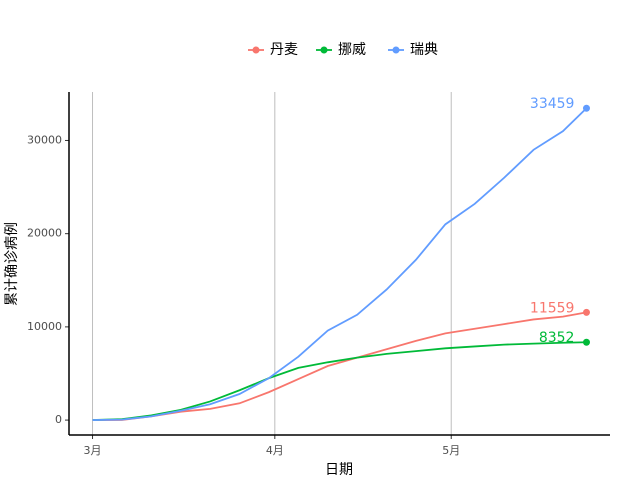 Image resolution: width=640 pixels, height=480 pixels. Describe the element at coordinates (557, 338) in the screenshot. I see `end-label: 8352` at that location.